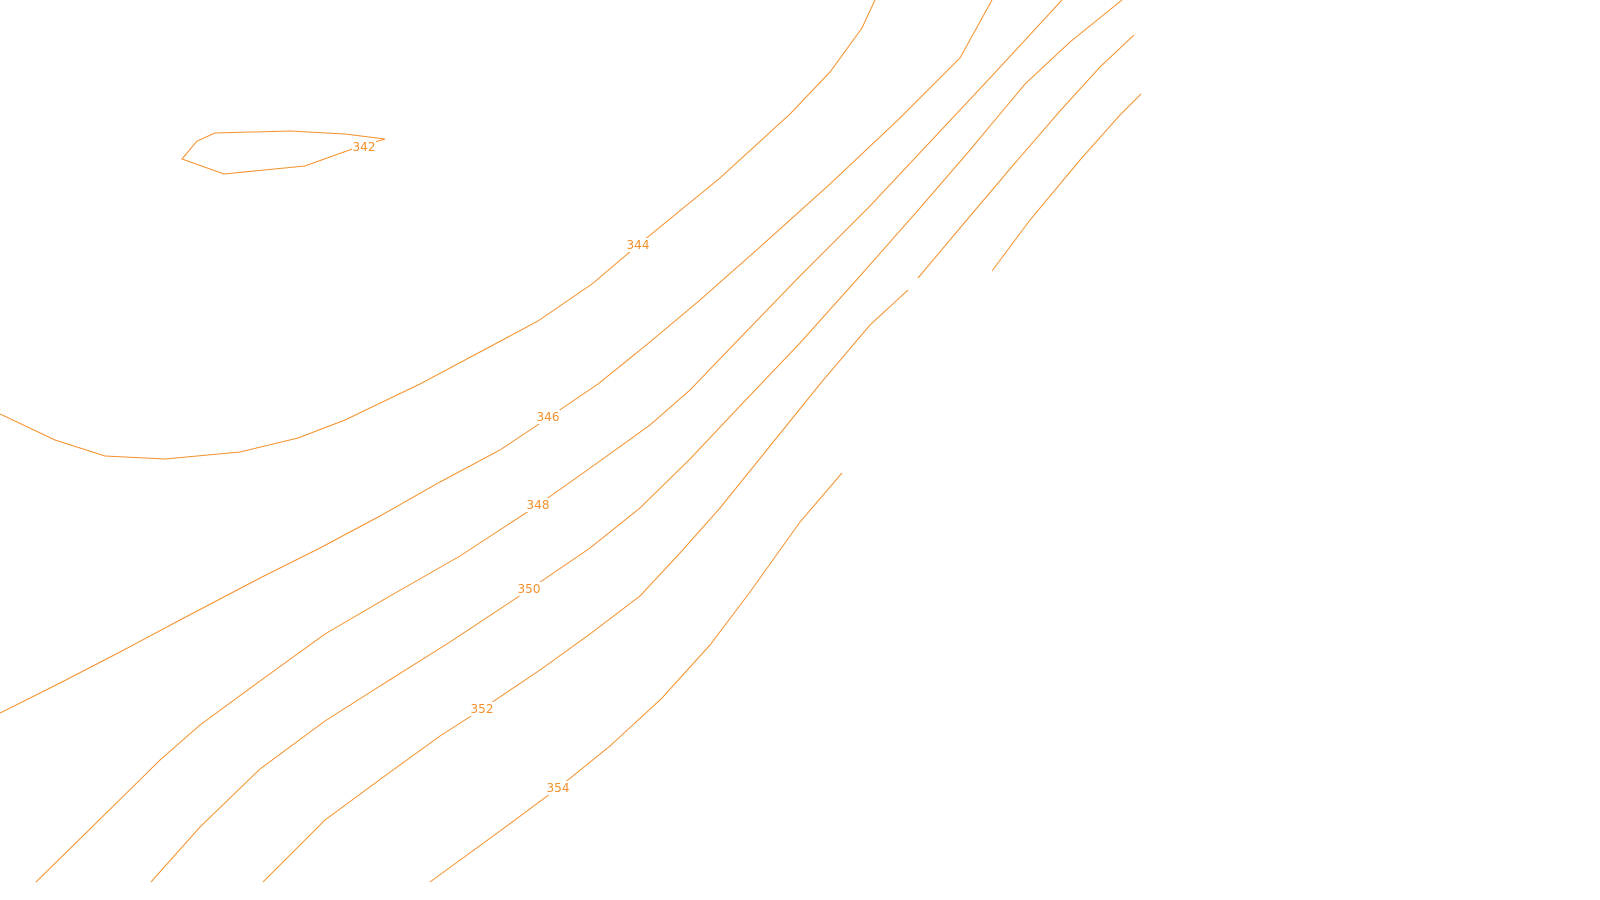  I want to click on contour-label-354: 354, so click(558, 788).